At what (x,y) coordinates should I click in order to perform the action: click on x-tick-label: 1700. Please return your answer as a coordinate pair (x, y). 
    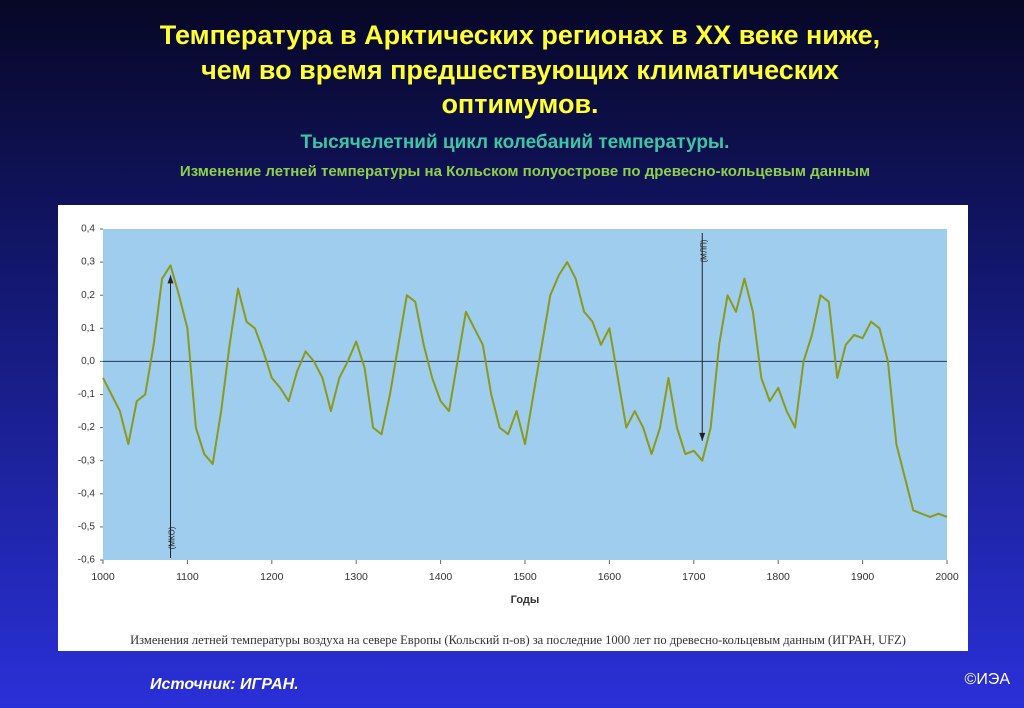
    Looking at the image, I should click on (694, 577).